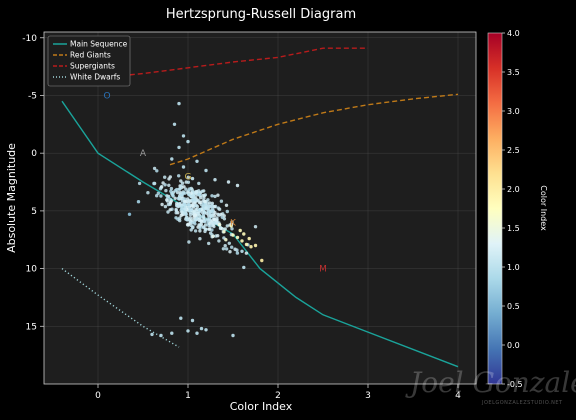 Image resolution: width=576 pixels, height=420 pixels. What do you see at coordinates (512, 209) in the screenshot?
I see `colorbar-ticks: -0.5 0.0 0.5 1.0 1.5 2.0 2.5 3.0 3.5 4.0` at bounding box center [512, 209].